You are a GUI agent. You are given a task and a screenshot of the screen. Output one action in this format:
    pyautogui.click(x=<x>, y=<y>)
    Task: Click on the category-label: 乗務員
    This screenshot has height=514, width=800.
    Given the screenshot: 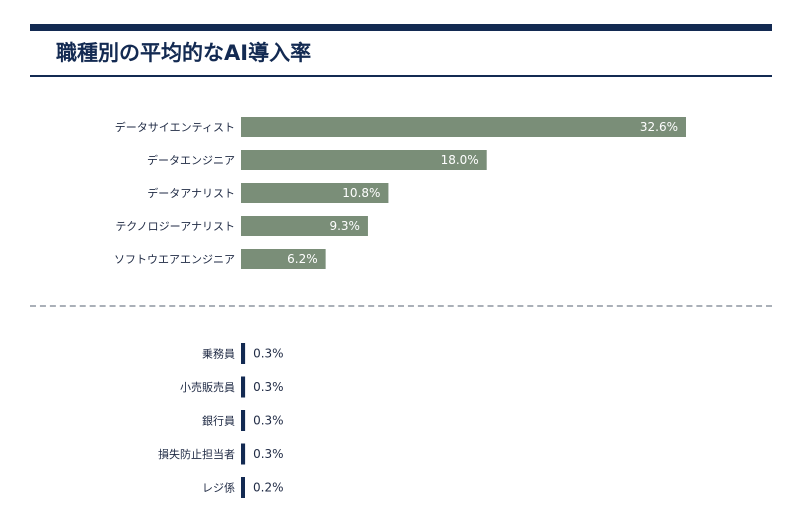 What is the action you would take?
    pyautogui.click(x=218, y=354)
    